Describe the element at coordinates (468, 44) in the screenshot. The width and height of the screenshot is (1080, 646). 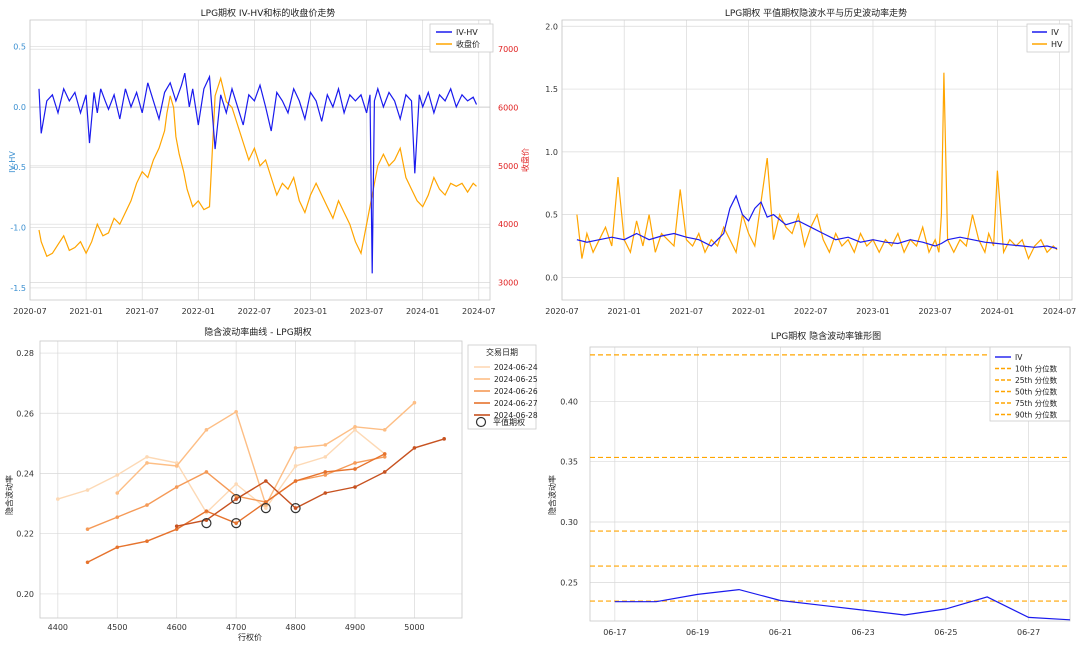
I see `legend-close-label: 收盘价` at that location.